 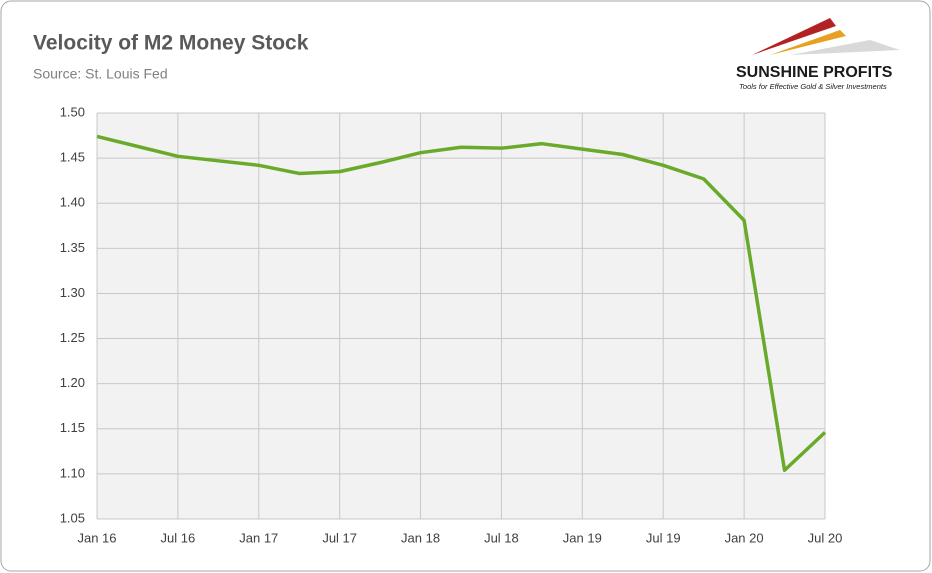 I want to click on y-tick-label: 1.20, so click(x=72, y=382).